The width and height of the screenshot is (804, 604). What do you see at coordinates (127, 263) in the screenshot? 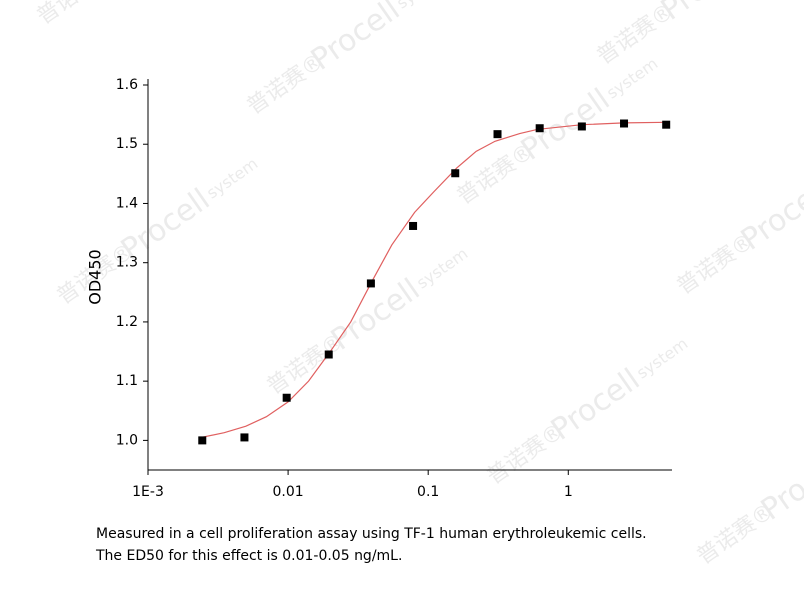
I see `y-tick-label: 1.3` at bounding box center [127, 263].